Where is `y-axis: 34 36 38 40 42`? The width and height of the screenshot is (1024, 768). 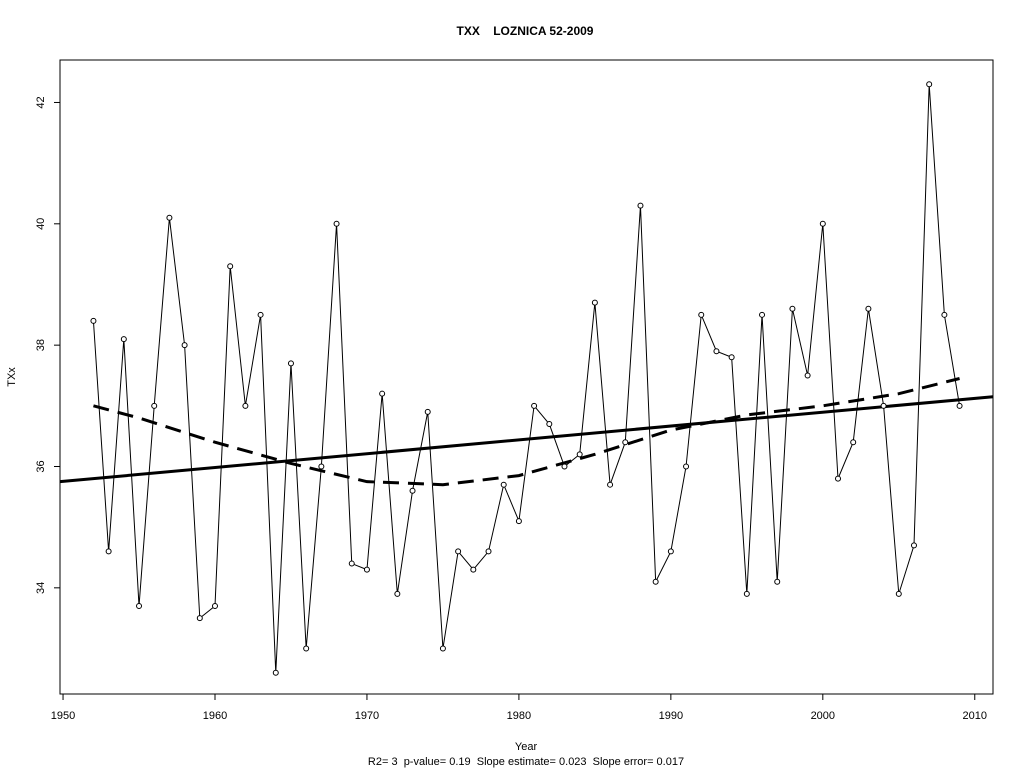
y-axis: 34 36 38 40 42 is located at coordinates (47, 345).